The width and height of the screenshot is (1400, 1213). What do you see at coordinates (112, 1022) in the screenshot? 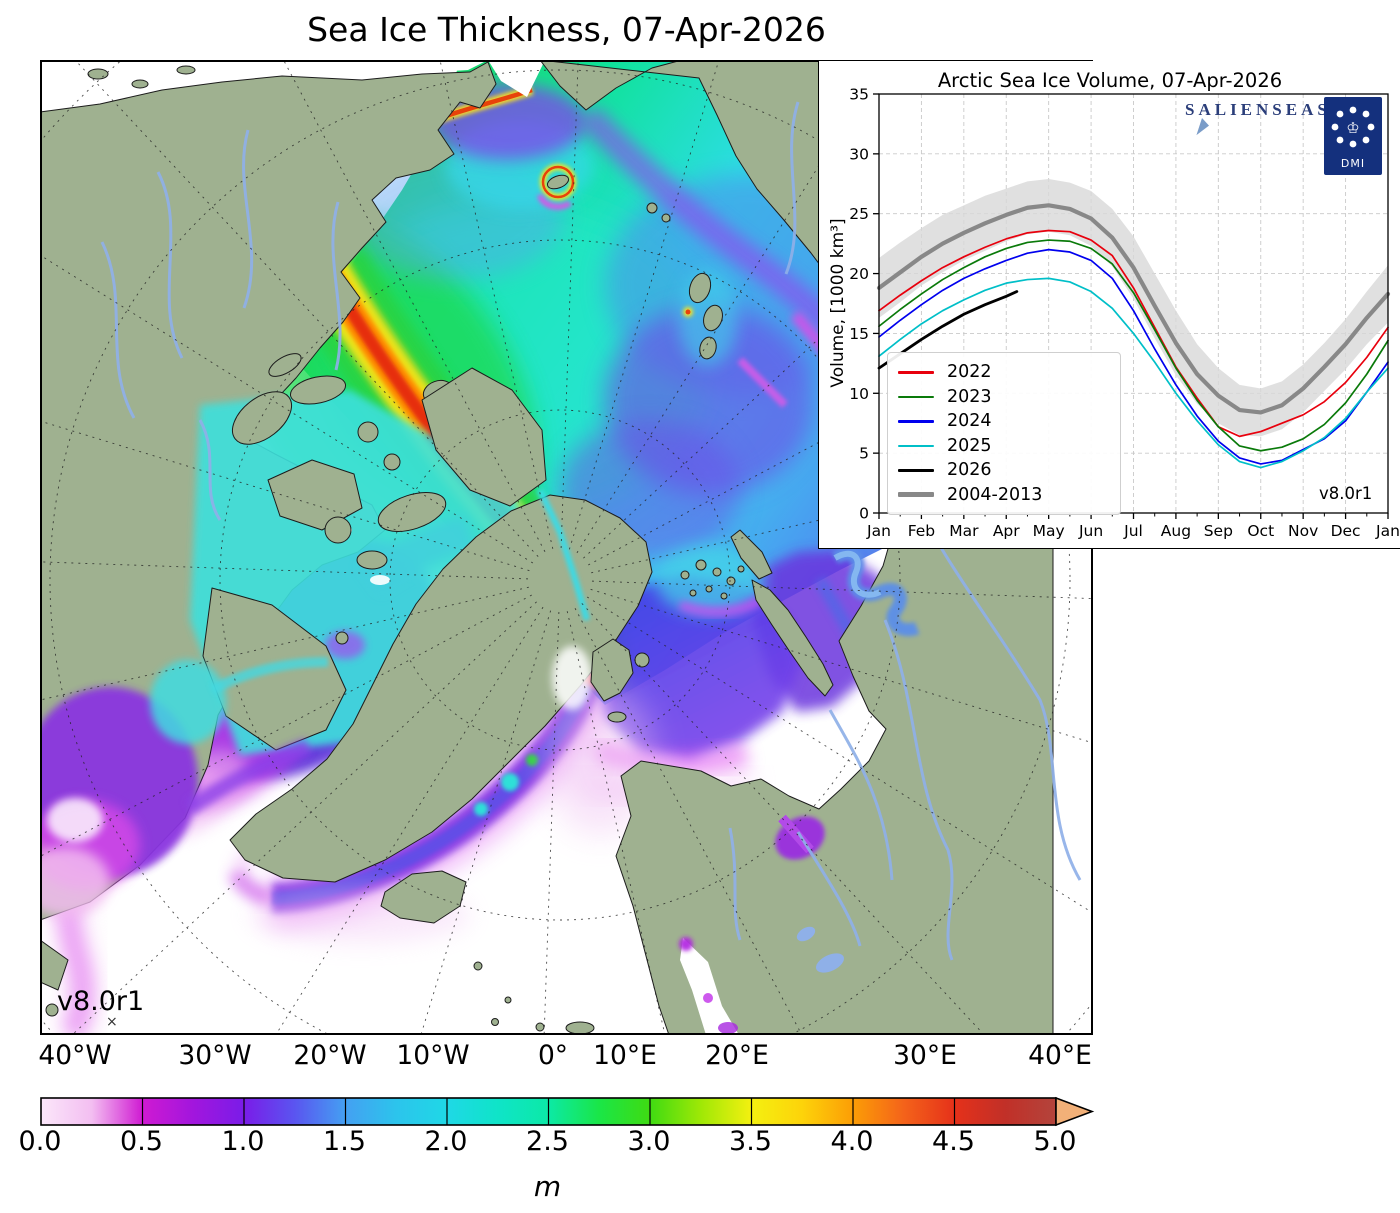
I see `map-cross-marker: ×` at bounding box center [112, 1022].